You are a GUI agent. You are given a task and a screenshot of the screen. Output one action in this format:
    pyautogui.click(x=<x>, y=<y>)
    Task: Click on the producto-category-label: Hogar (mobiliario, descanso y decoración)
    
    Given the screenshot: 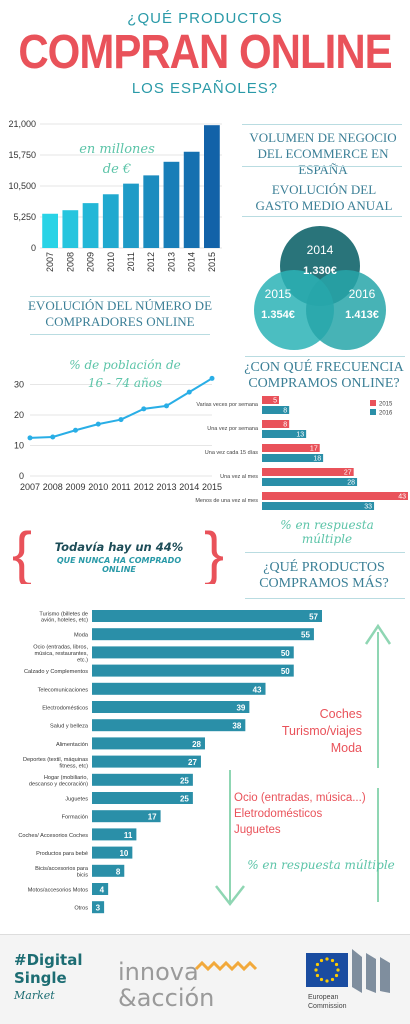 What is the action you would take?
    pyautogui.click(x=59, y=781)
    